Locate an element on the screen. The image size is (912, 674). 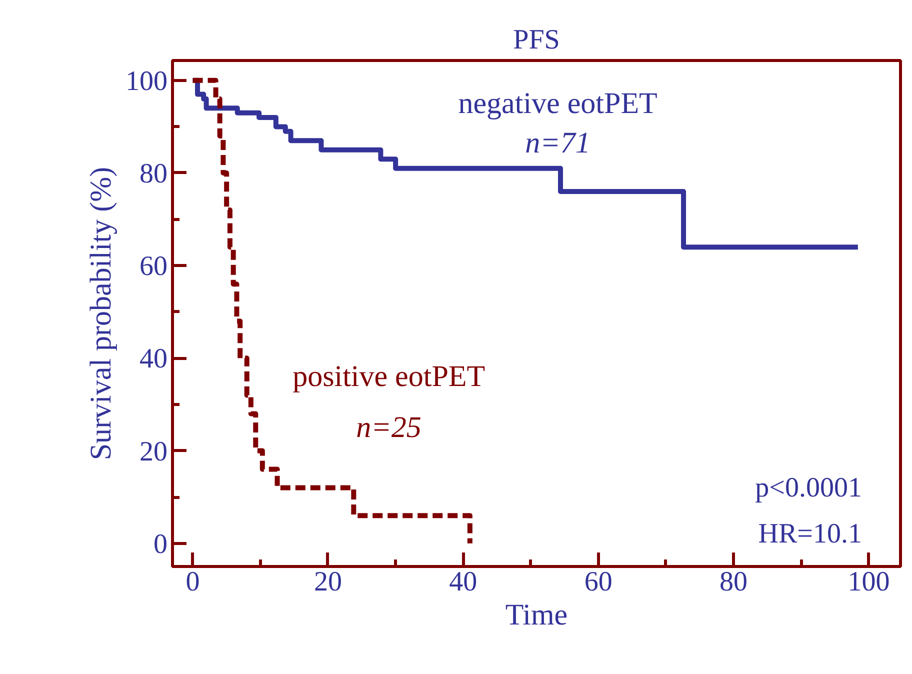
x-tick-label: 60 is located at coordinates (598, 582).